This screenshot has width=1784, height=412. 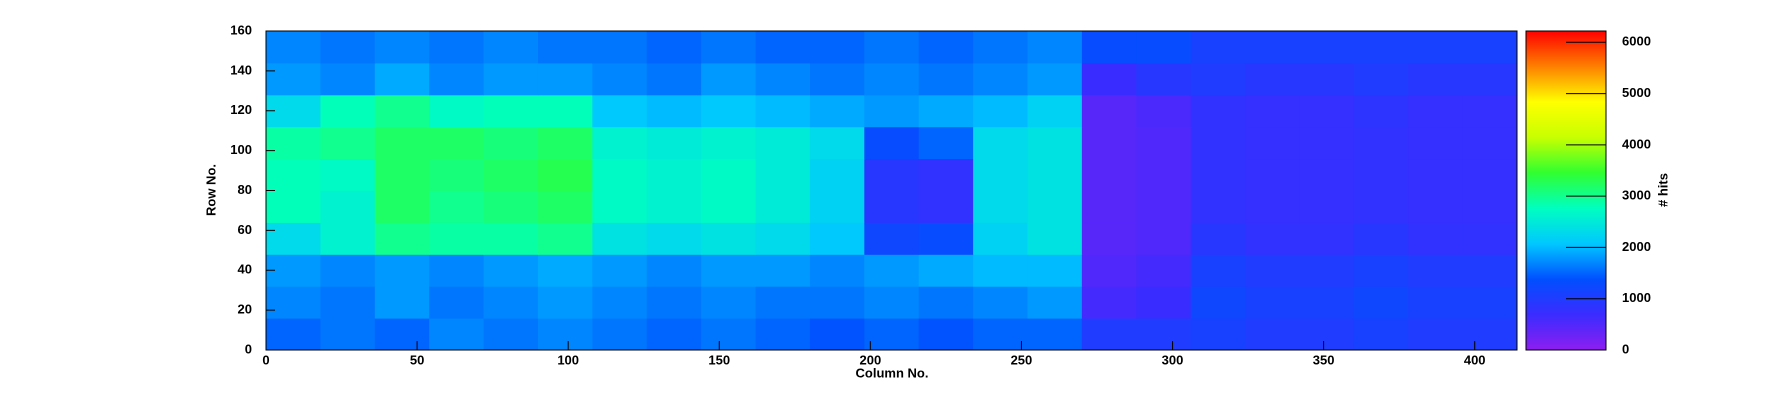 What do you see at coordinates (210, 190) in the screenshot?
I see `y-axis-title: Row No.` at bounding box center [210, 190].